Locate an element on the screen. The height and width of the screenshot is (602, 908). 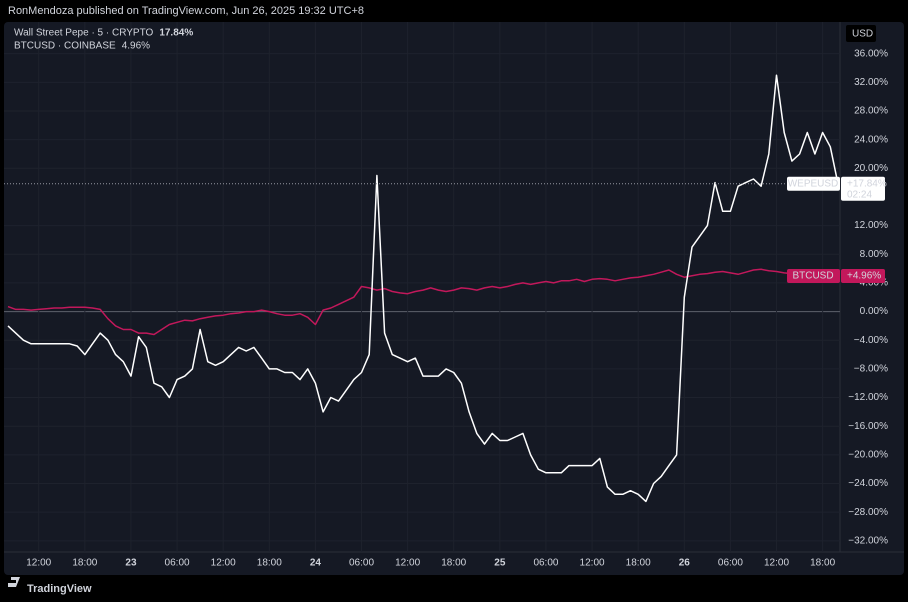
y-tick-label: 8.00% is located at coordinates (874, 254).